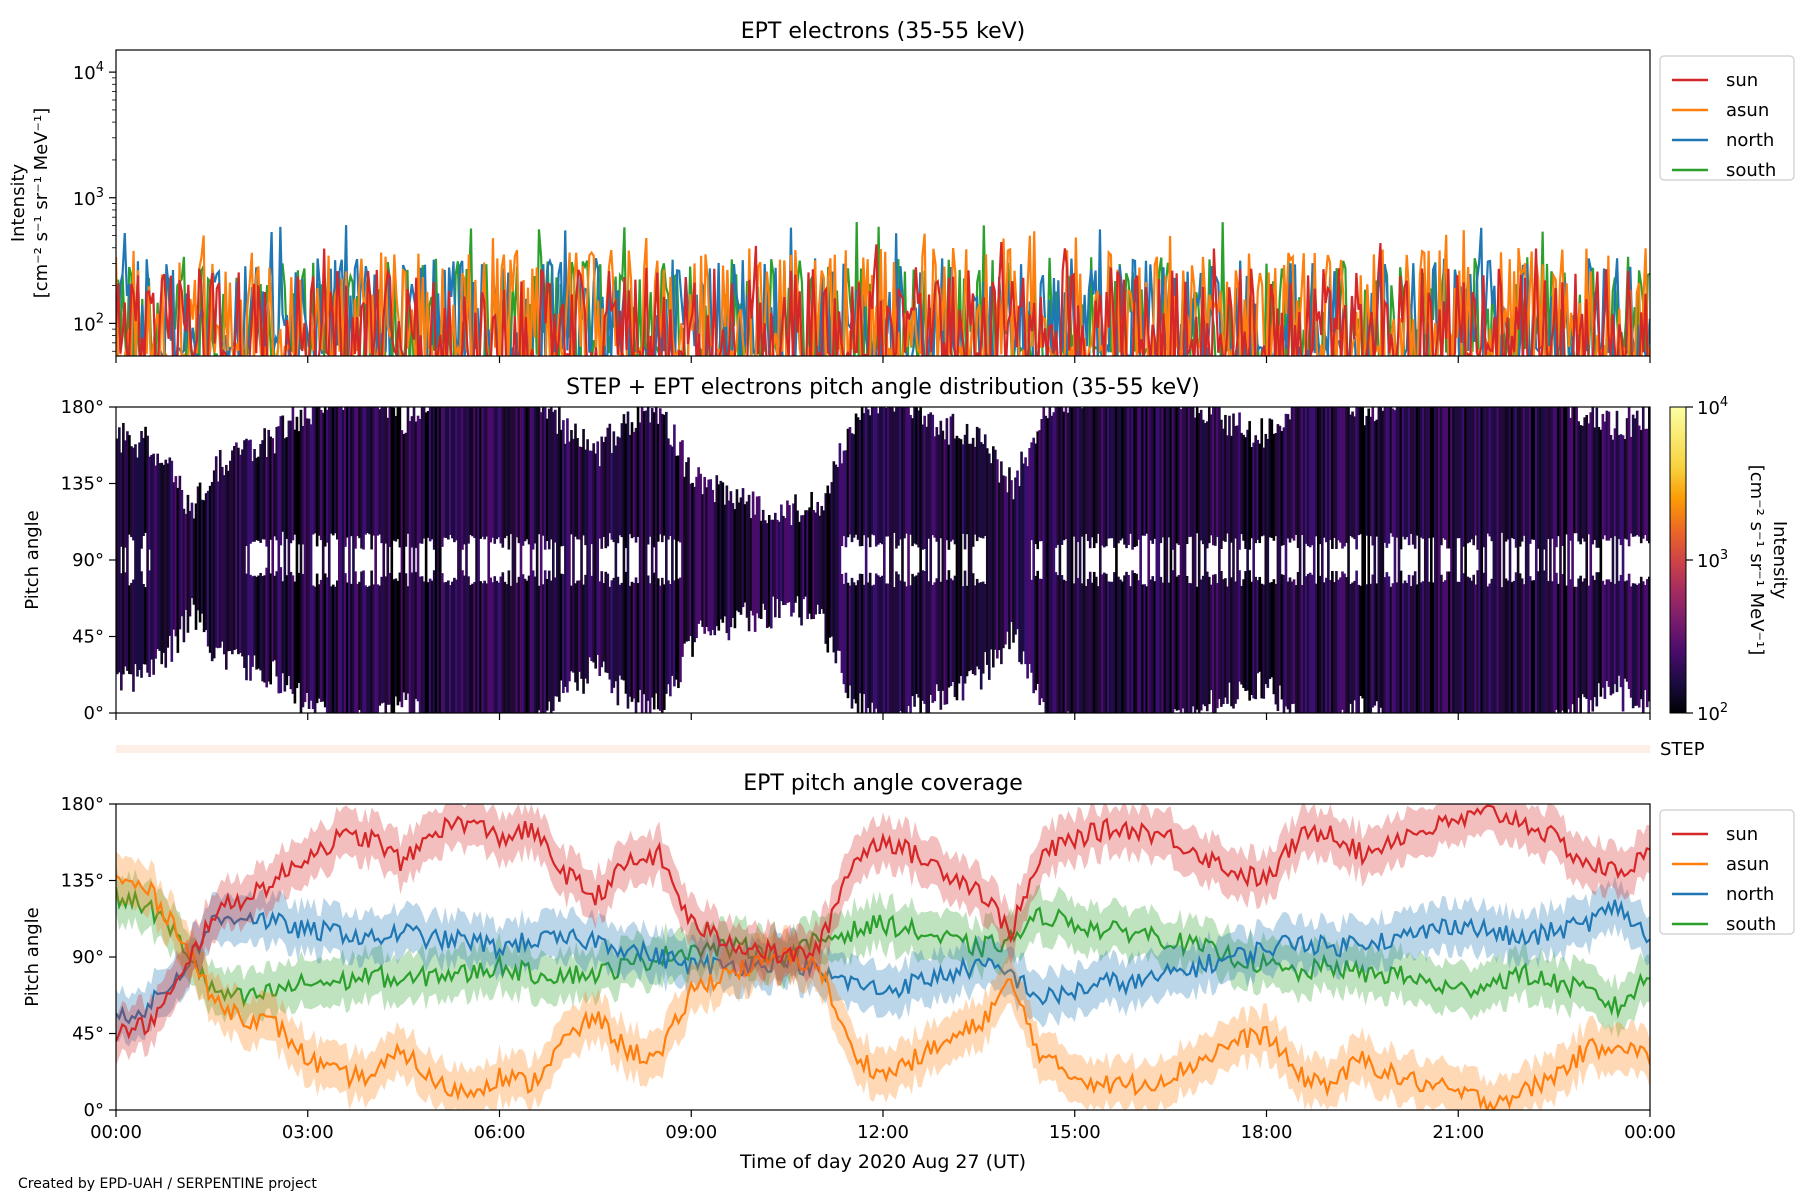  What do you see at coordinates (883, 31) in the screenshot?
I see `panel1-title: EPT electrons (35-55 keV)` at bounding box center [883, 31].